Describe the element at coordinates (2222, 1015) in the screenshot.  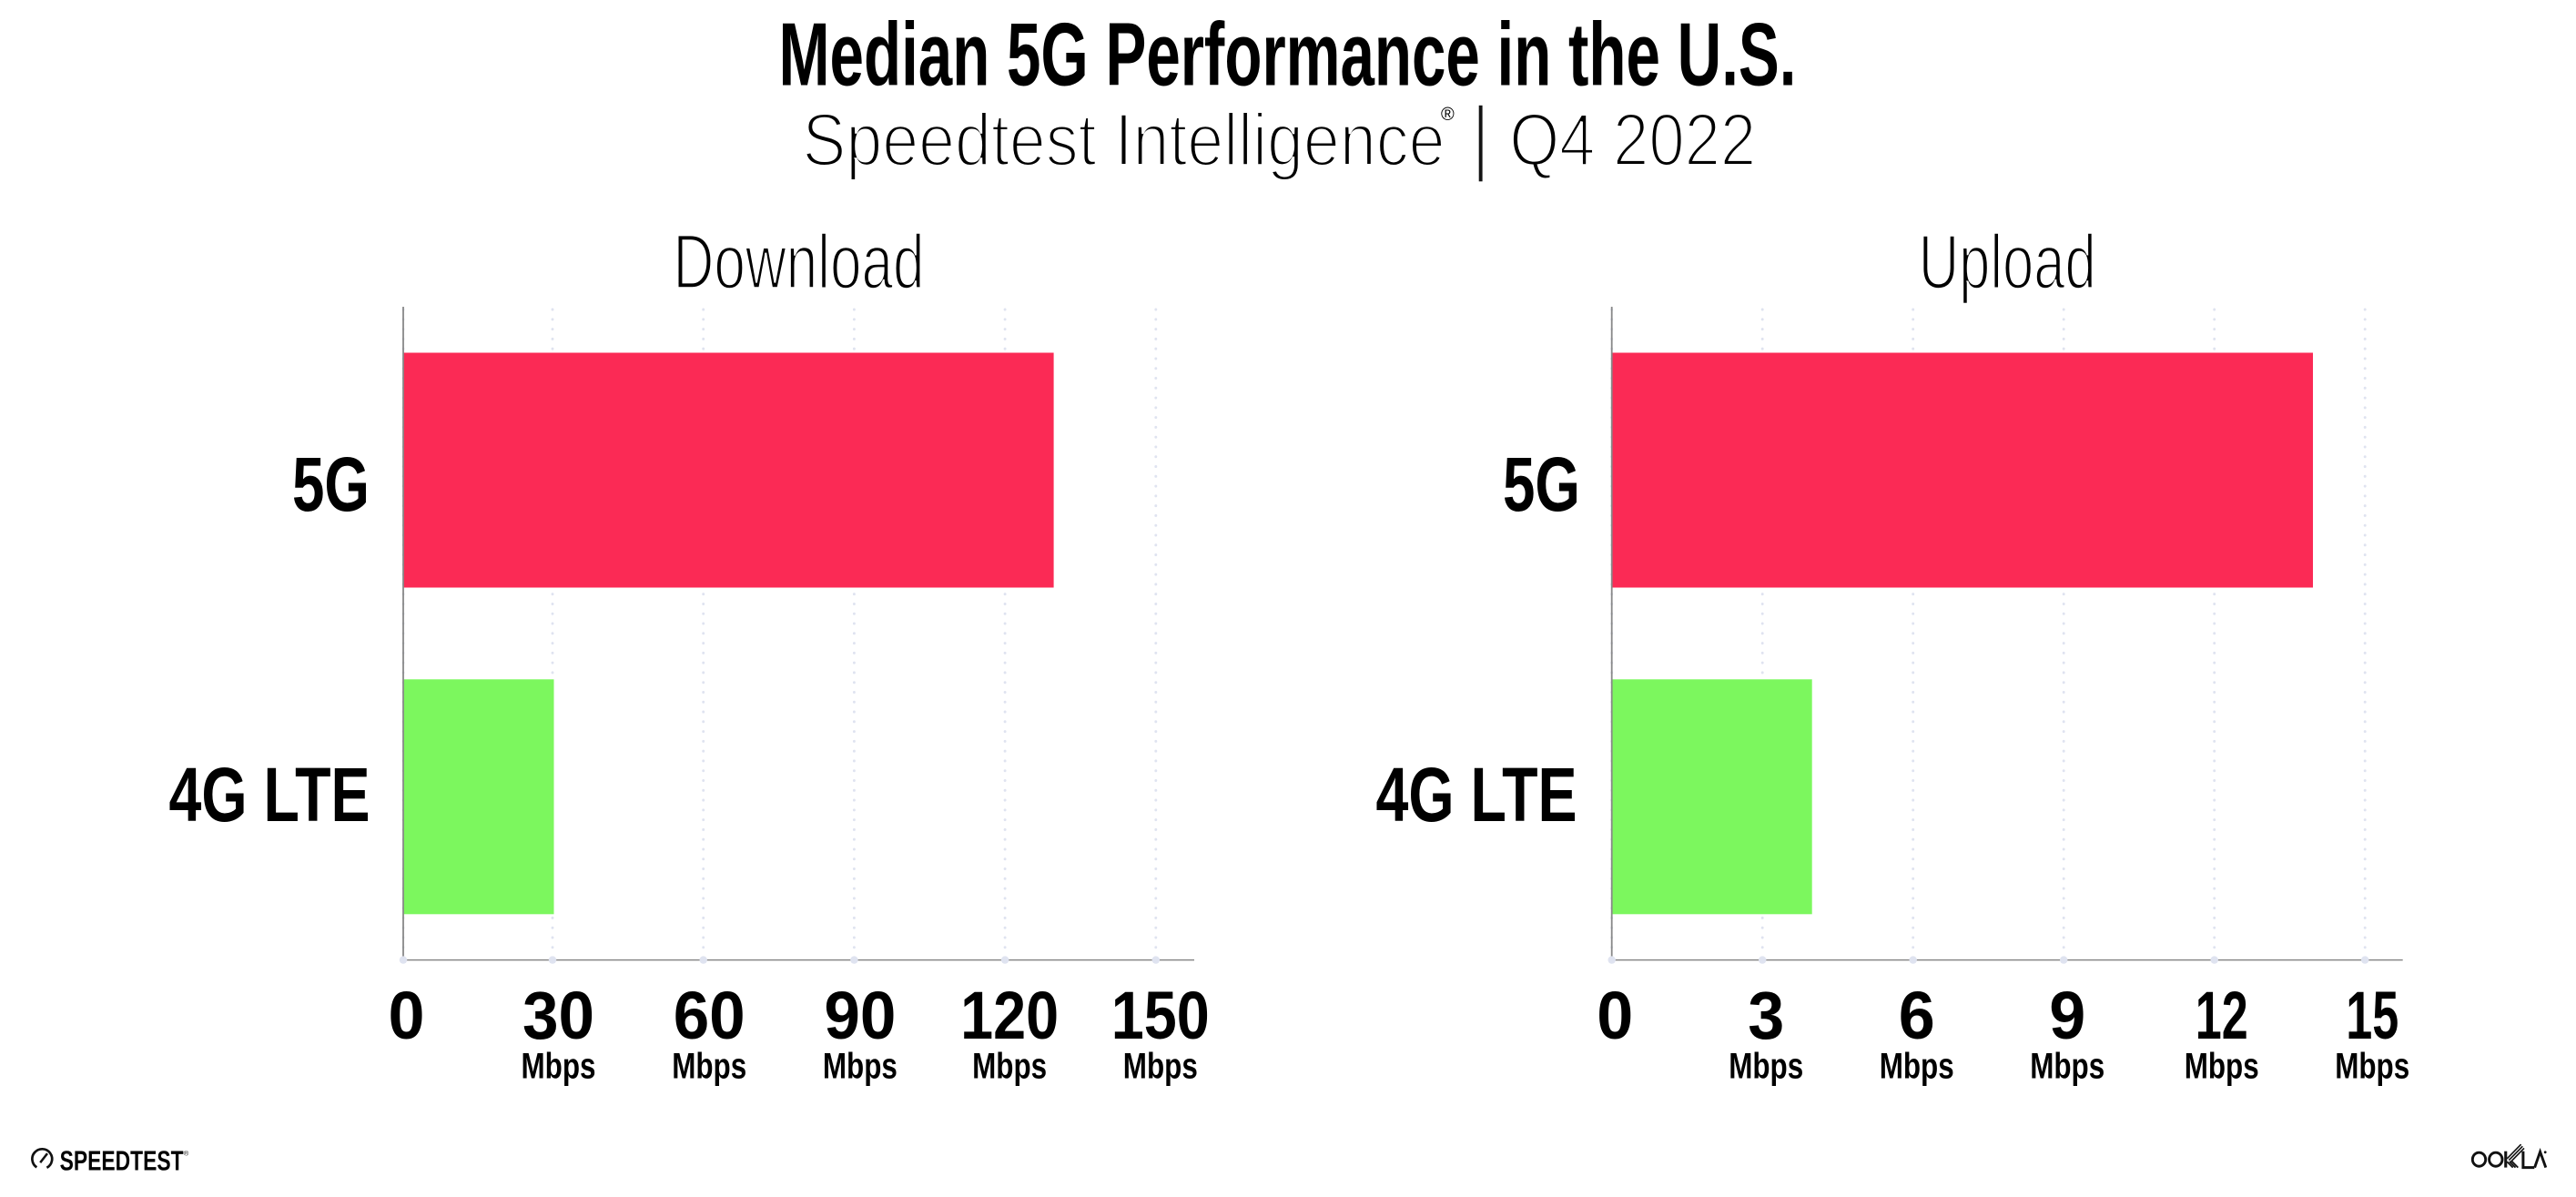
I see `svg-text: 12` at that location.